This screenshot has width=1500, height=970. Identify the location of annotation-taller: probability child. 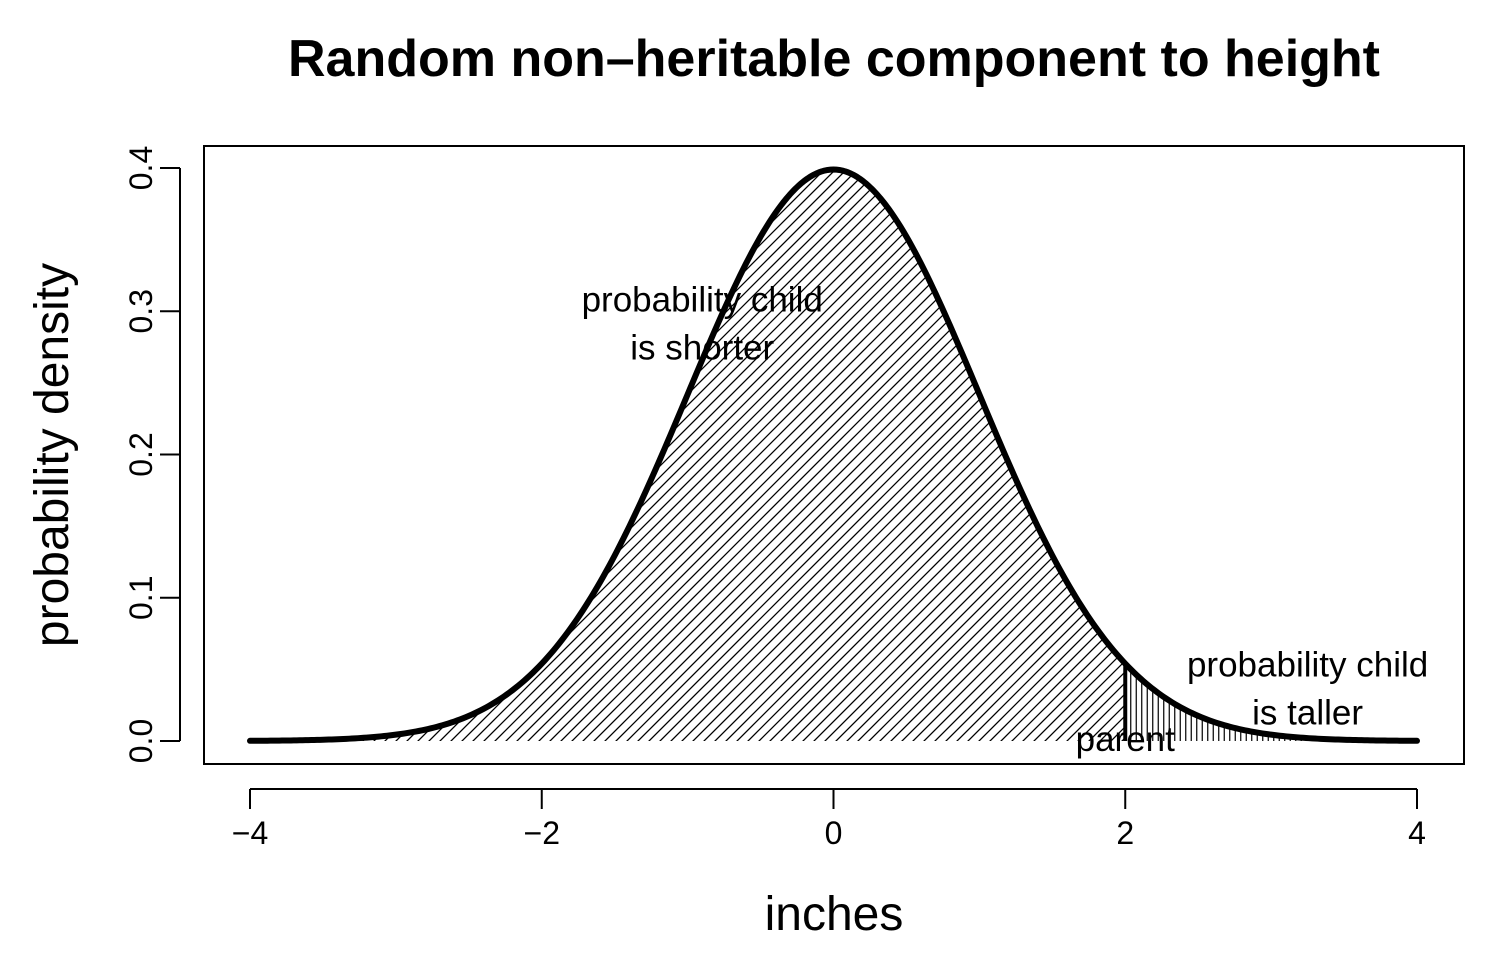
(1307, 665).